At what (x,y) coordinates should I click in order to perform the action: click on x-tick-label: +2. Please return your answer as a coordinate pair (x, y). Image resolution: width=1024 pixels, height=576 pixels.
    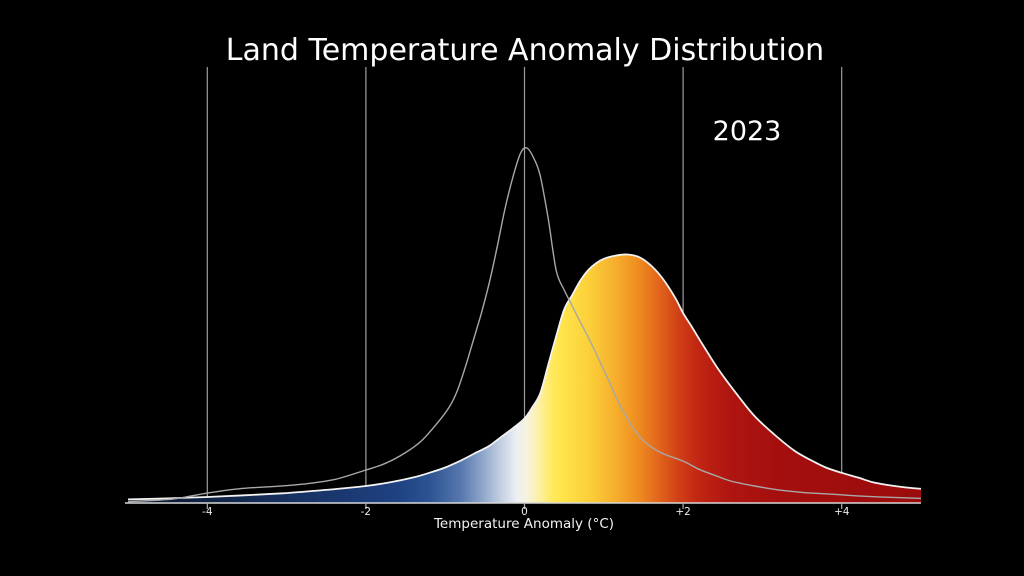
    Looking at the image, I should click on (683, 512).